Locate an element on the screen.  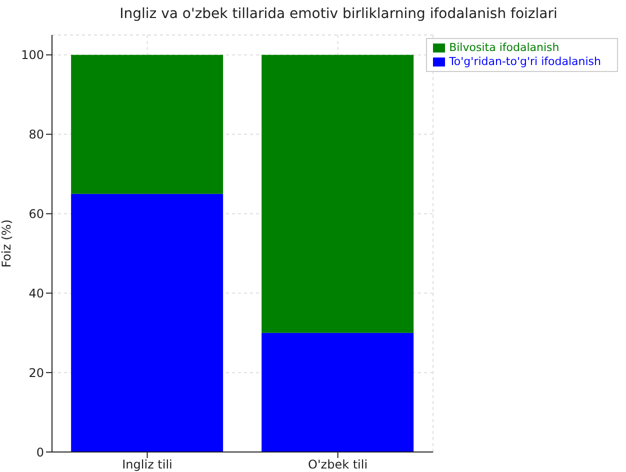
x-tick-label: Ingliz tili is located at coordinates (147, 465).